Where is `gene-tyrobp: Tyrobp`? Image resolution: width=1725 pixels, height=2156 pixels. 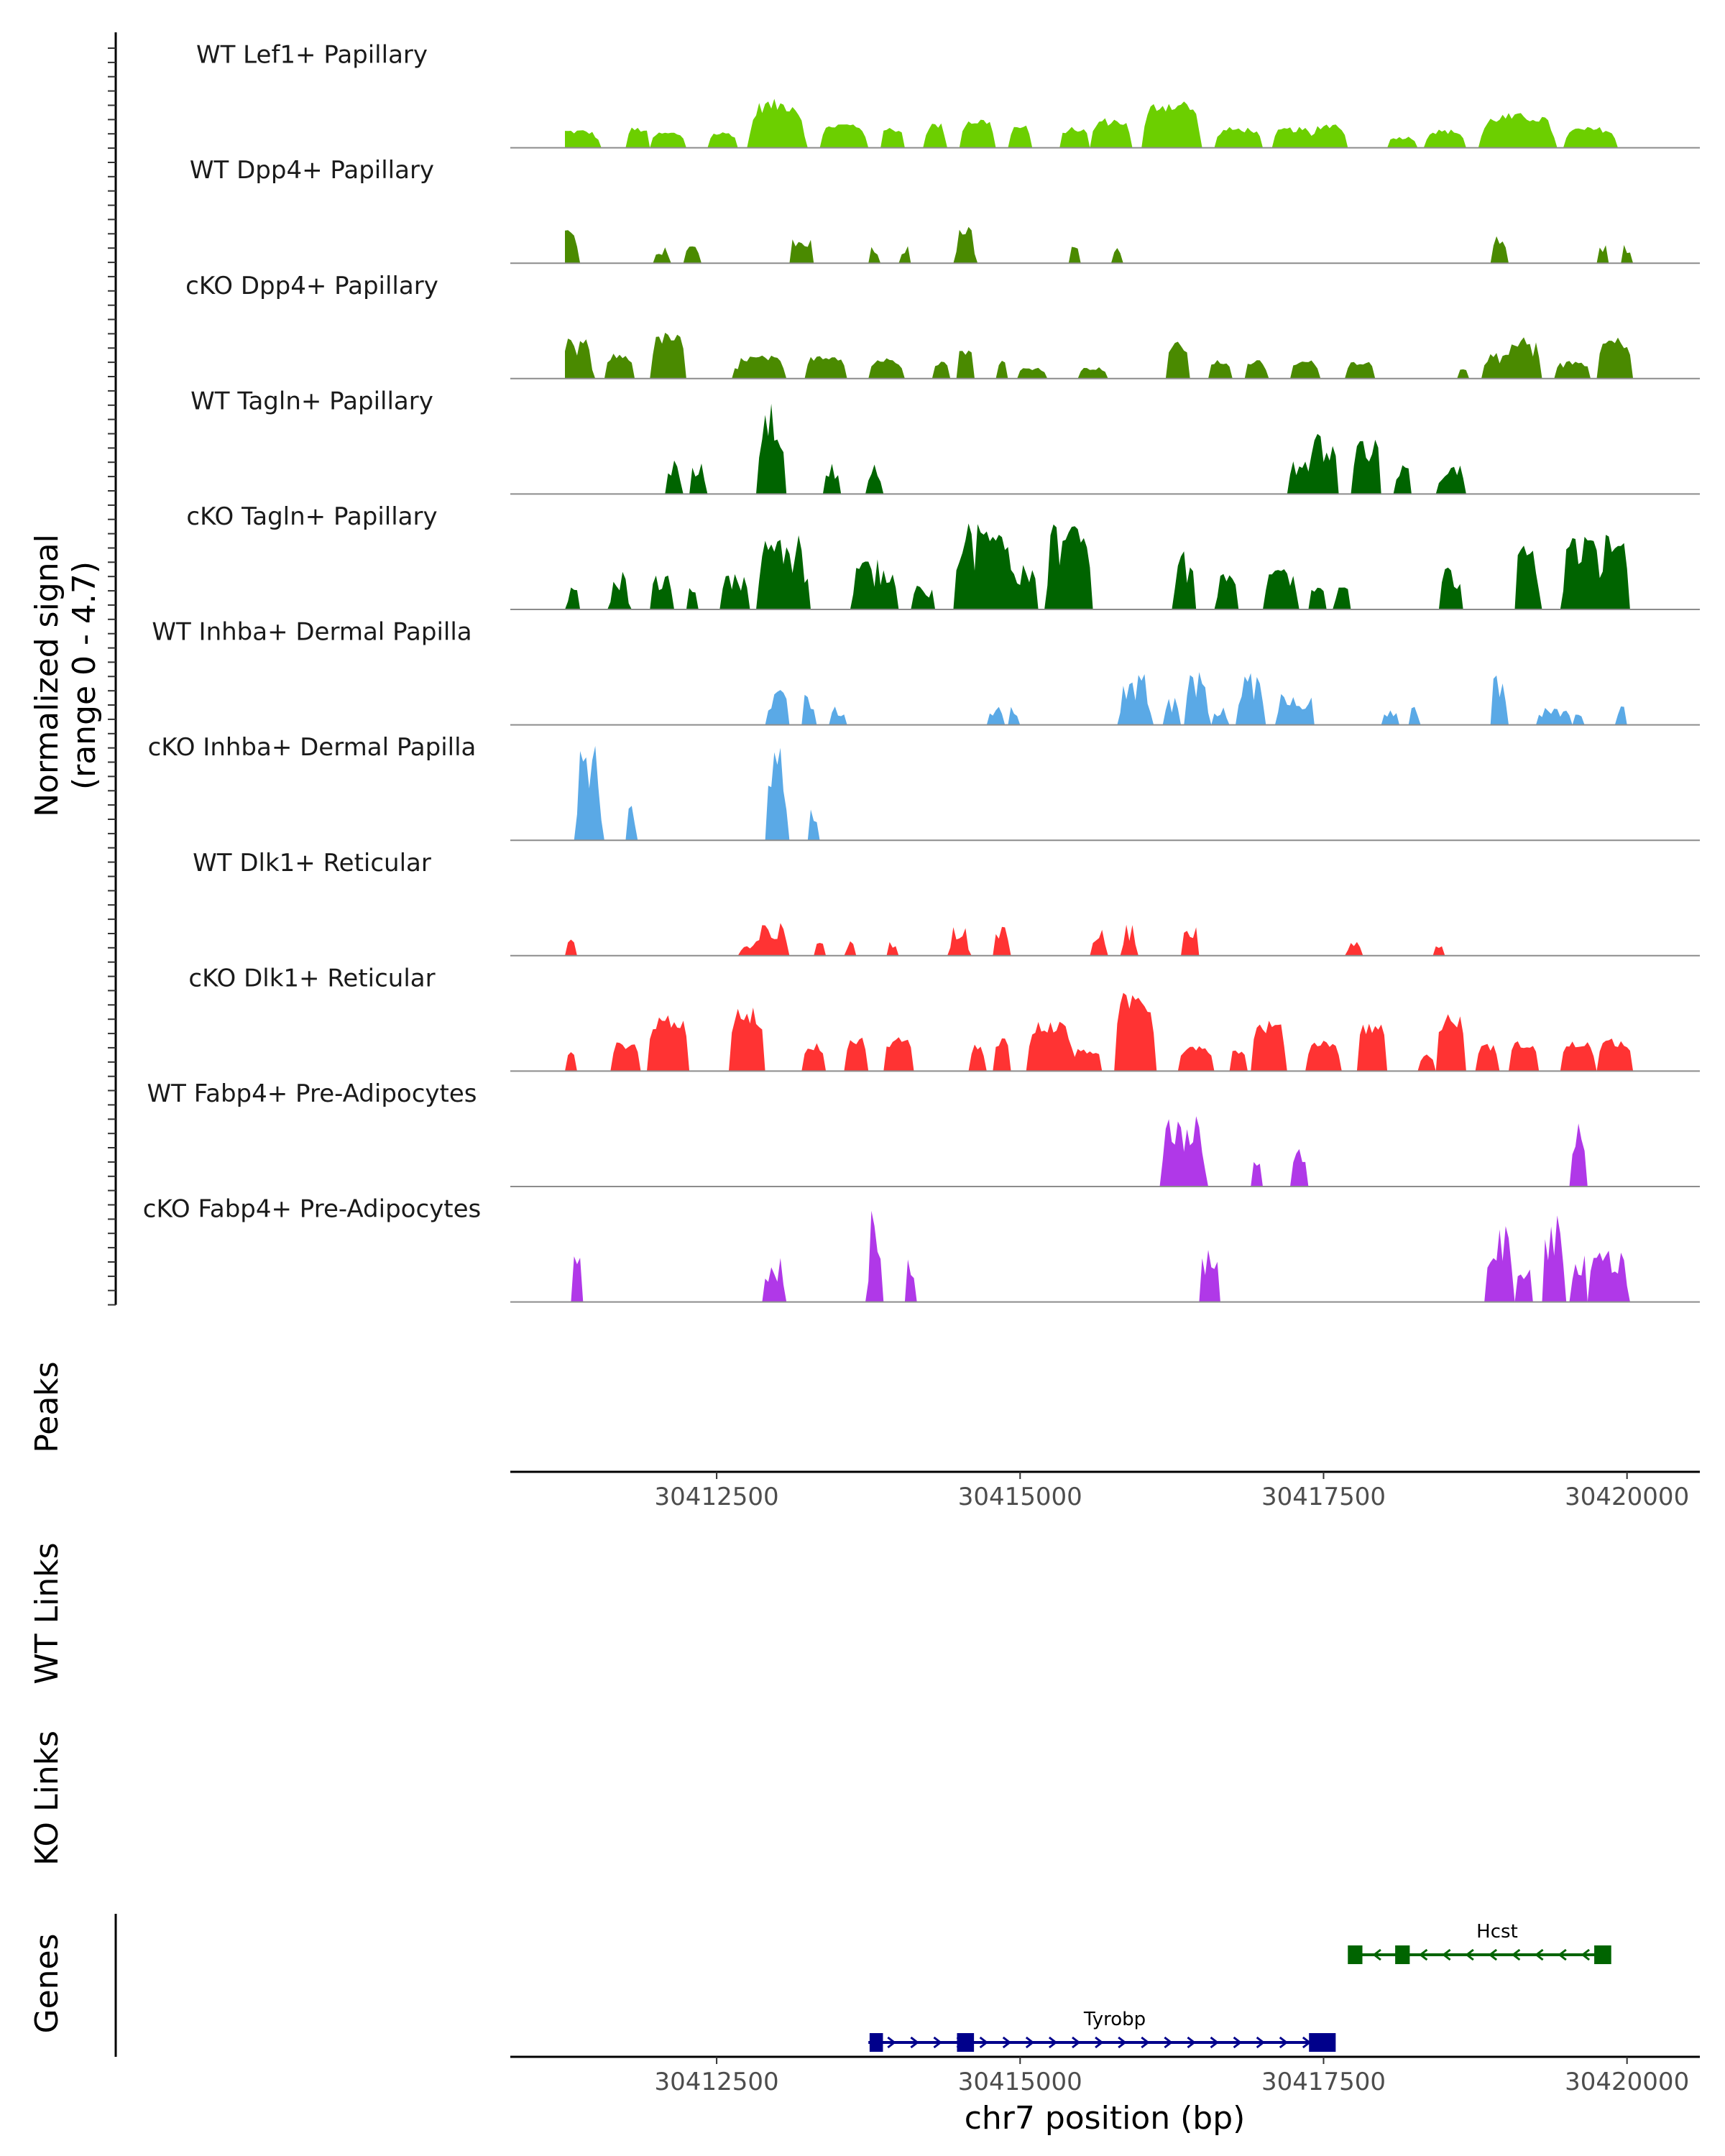 gene-tyrobp: Tyrobp is located at coordinates (1102, 2031).